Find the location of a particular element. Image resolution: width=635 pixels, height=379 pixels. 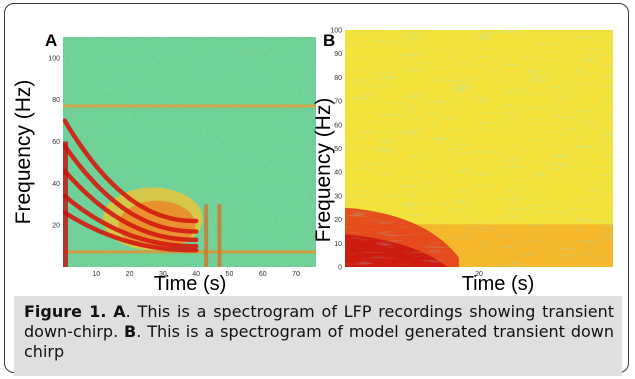

panel-b-ytick: 40 is located at coordinates (338, 173).